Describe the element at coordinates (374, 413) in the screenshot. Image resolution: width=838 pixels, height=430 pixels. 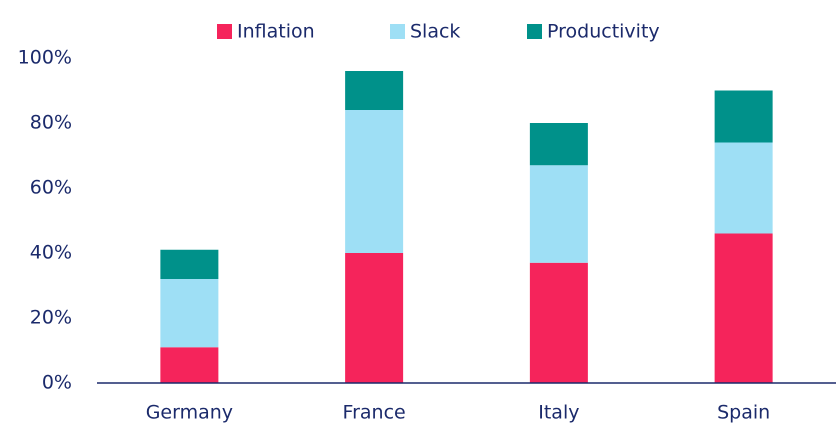
I see `x-tick-label: France` at that location.